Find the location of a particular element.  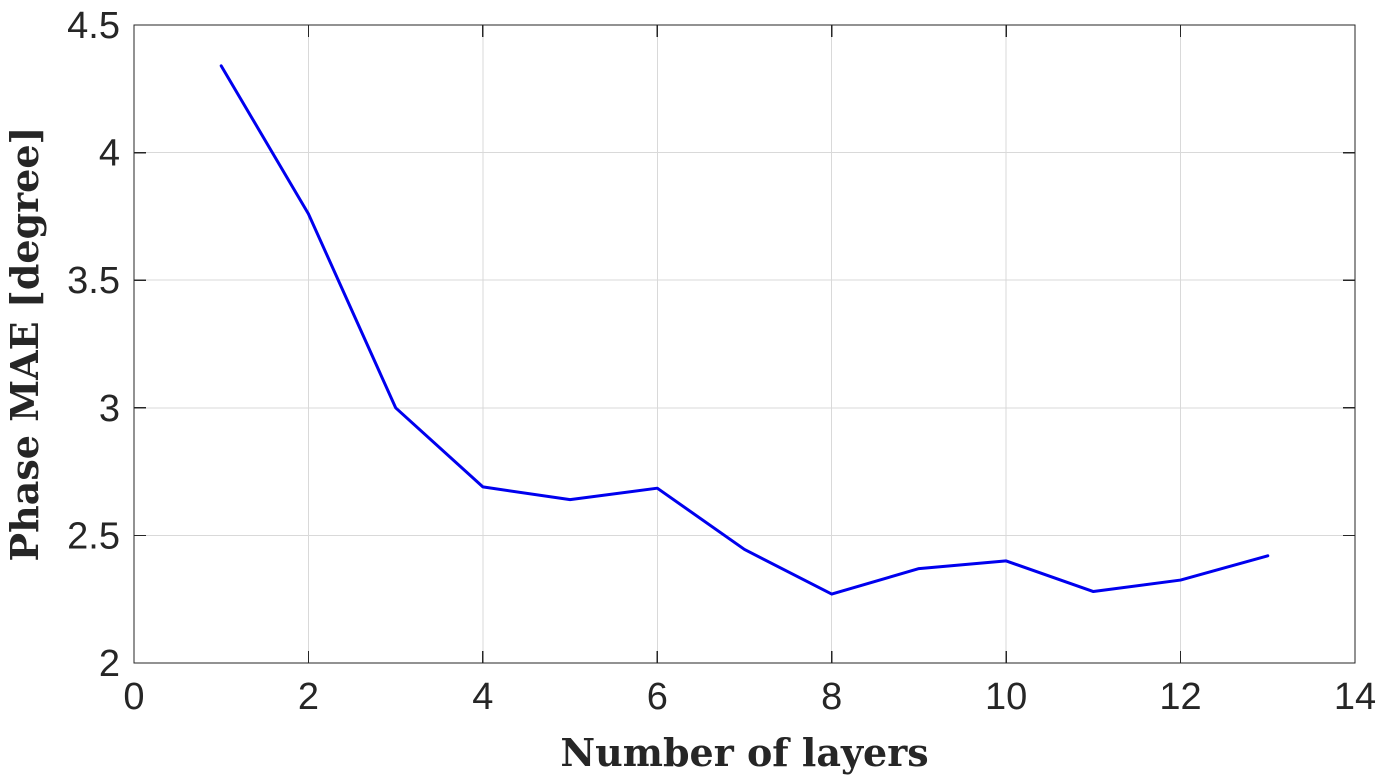

y-axis-label: Phase MAE [degree] is located at coordinates (24, 343).